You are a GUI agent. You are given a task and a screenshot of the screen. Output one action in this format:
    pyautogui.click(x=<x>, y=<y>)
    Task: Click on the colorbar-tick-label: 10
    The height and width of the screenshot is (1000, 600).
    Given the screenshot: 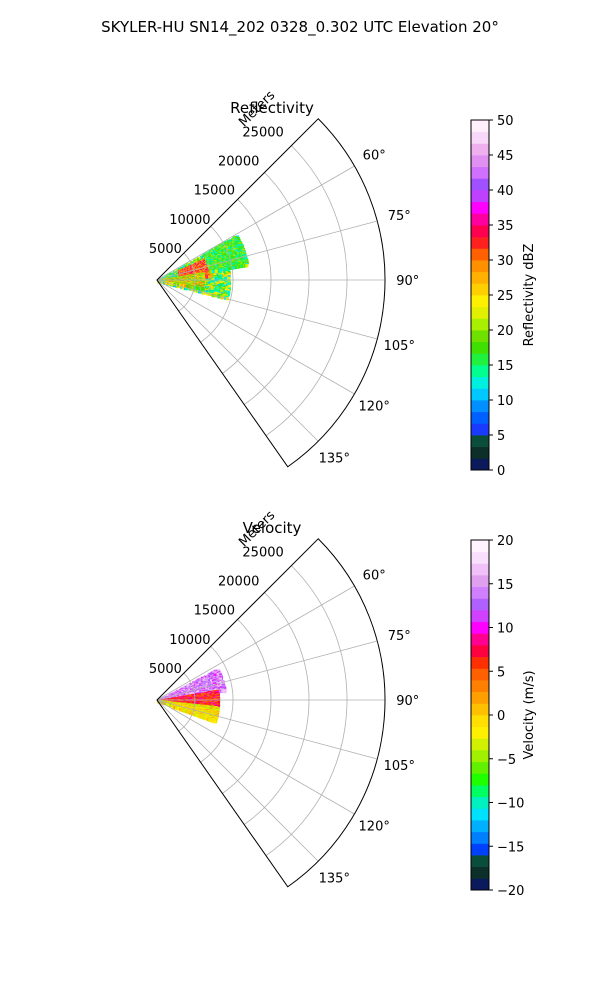 What is the action you would take?
    pyautogui.click(x=505, y=401)
    